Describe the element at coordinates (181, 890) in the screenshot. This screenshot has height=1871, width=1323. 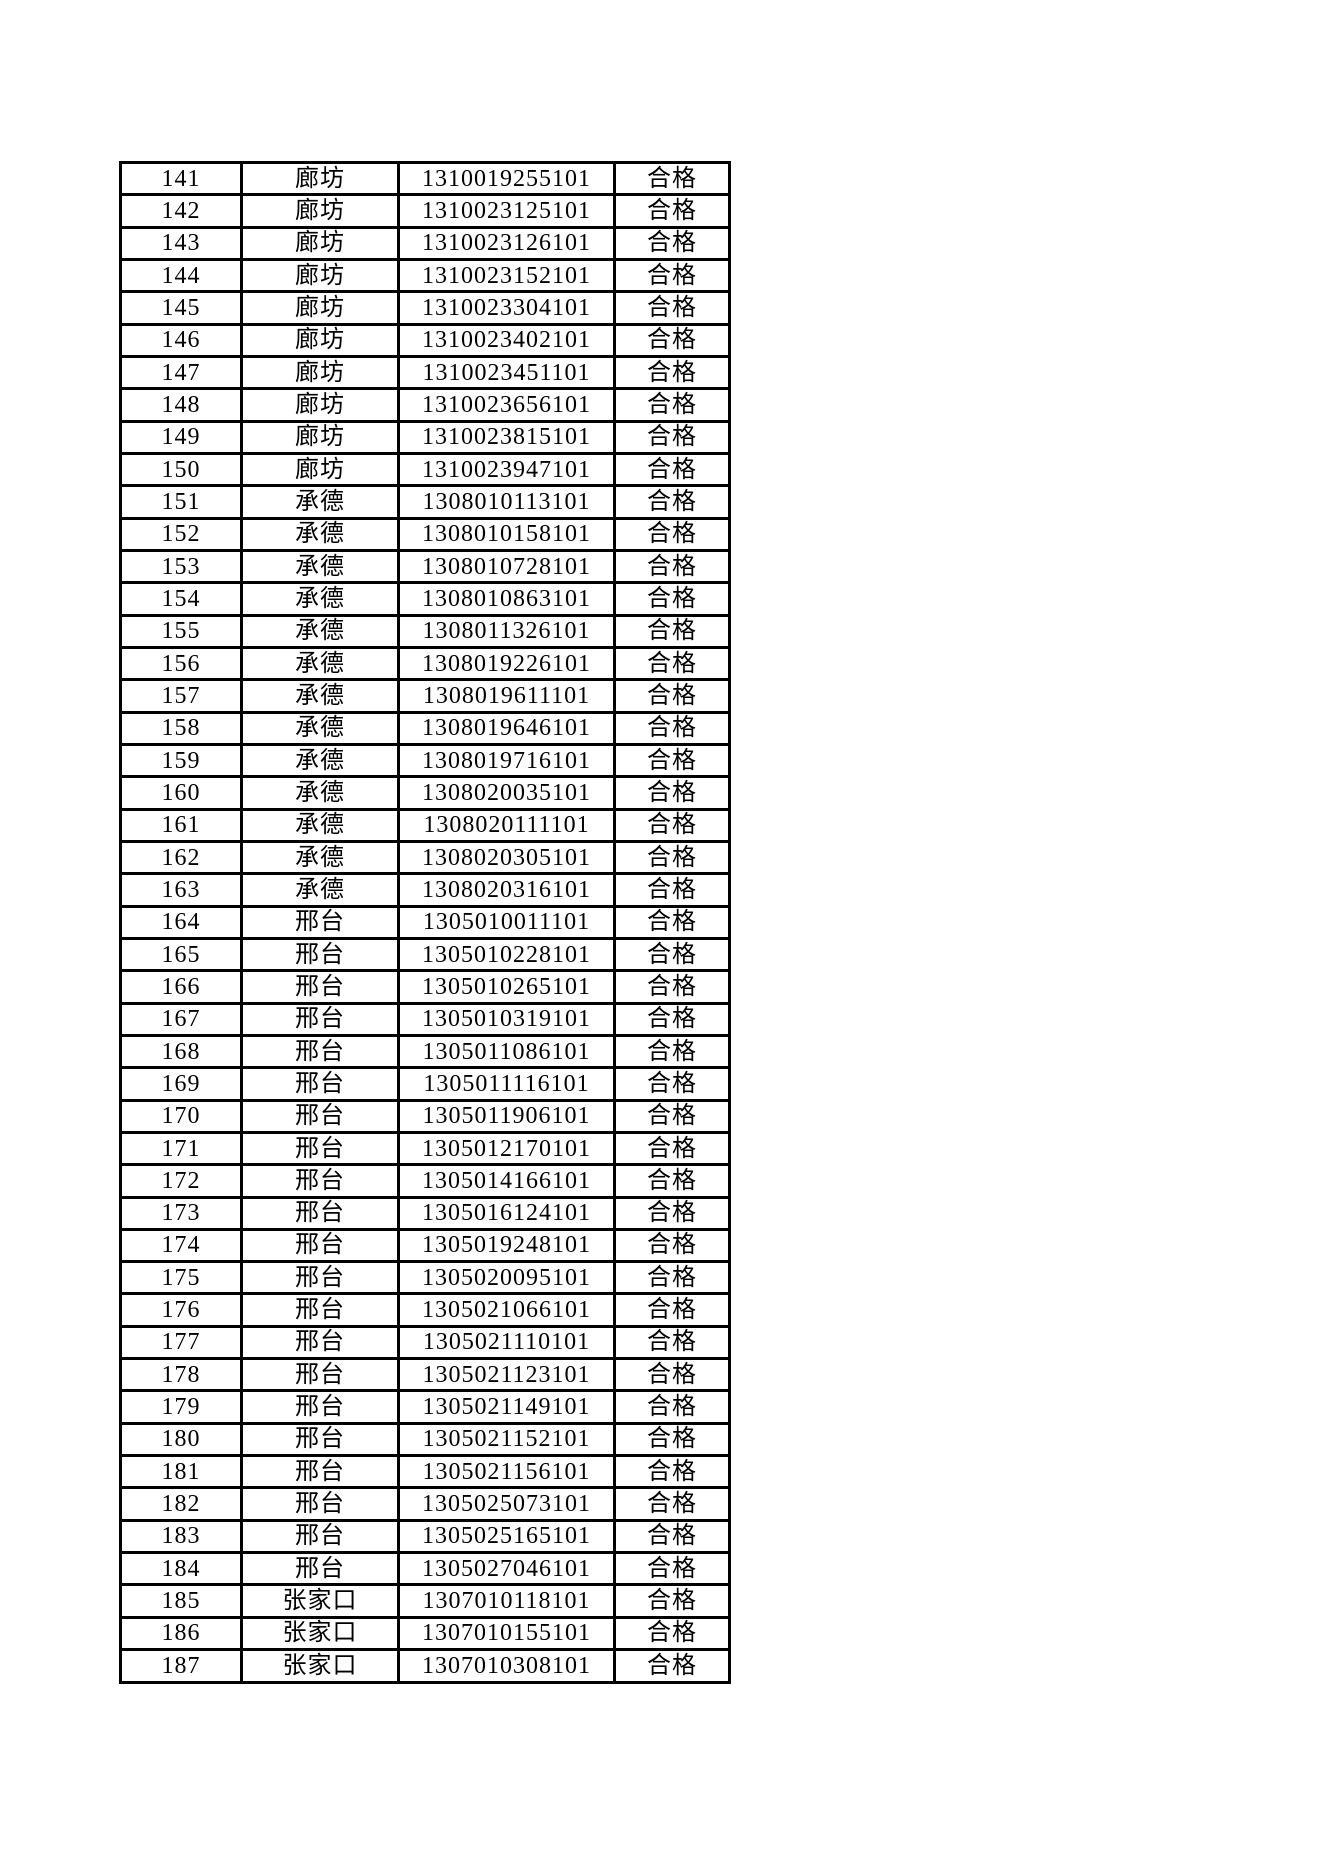
I see `row-number-cell: 163` at that location.